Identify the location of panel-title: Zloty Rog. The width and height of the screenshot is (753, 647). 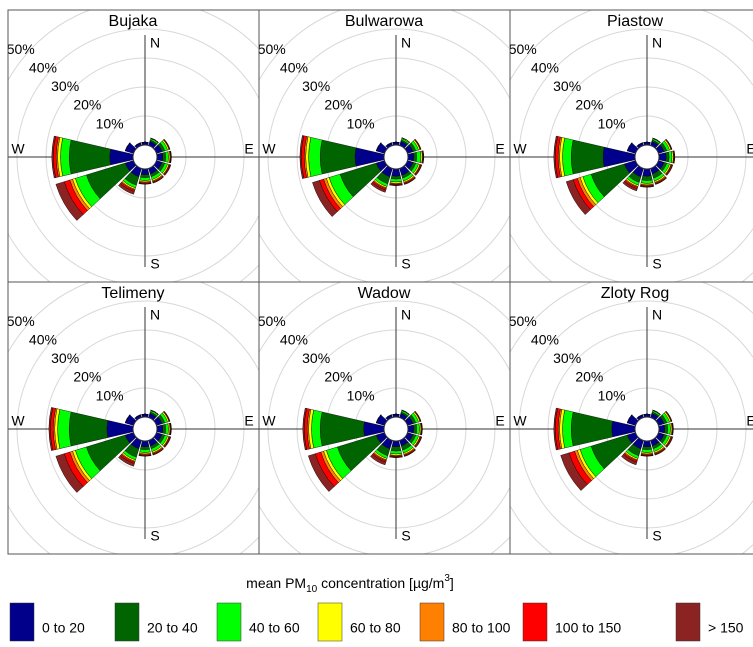
(635, 293).